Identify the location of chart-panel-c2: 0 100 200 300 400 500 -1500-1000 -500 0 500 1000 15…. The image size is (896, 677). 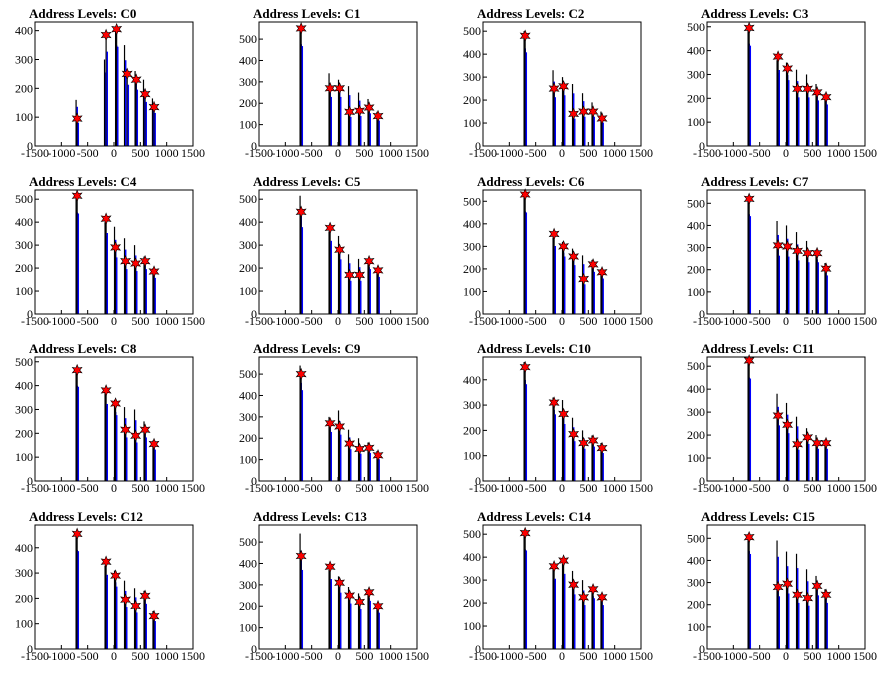
(558, 83).